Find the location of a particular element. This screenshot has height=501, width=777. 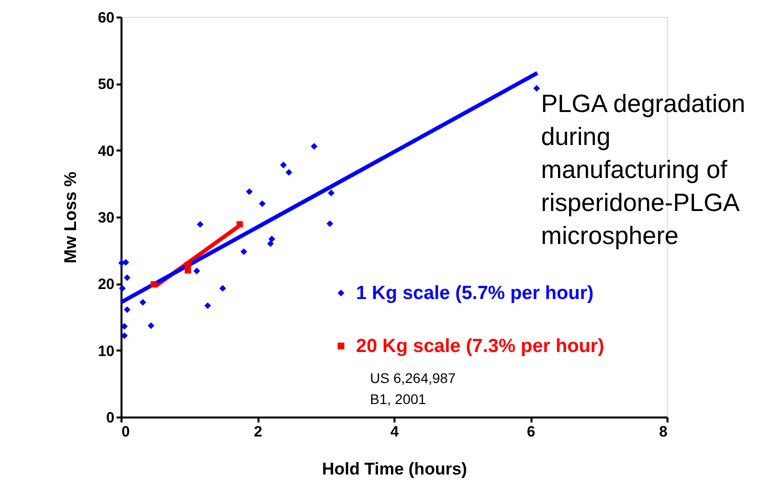

x-tick-label: 6 is located at coordinates (531, 432).